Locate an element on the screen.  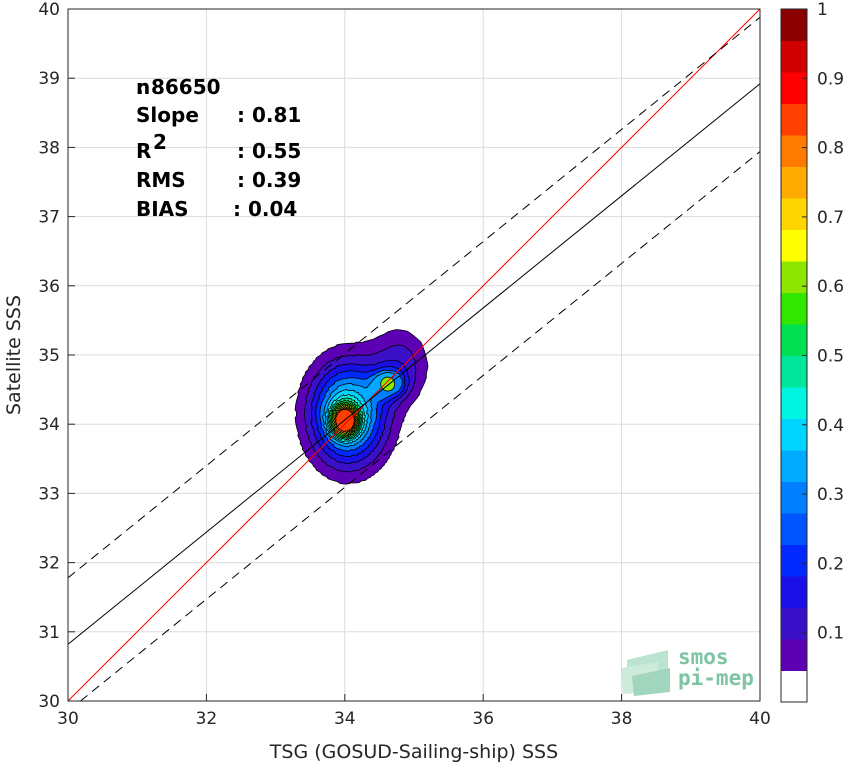
y-tick-label: 40 is located at coordinates (49, 10).